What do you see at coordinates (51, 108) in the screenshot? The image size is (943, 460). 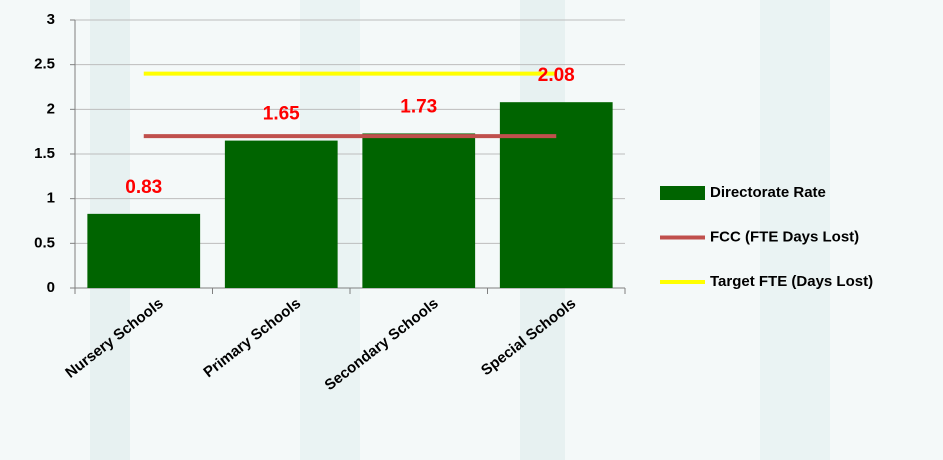 I see `y-tick-label: 2` at bounding box center [51, 108].